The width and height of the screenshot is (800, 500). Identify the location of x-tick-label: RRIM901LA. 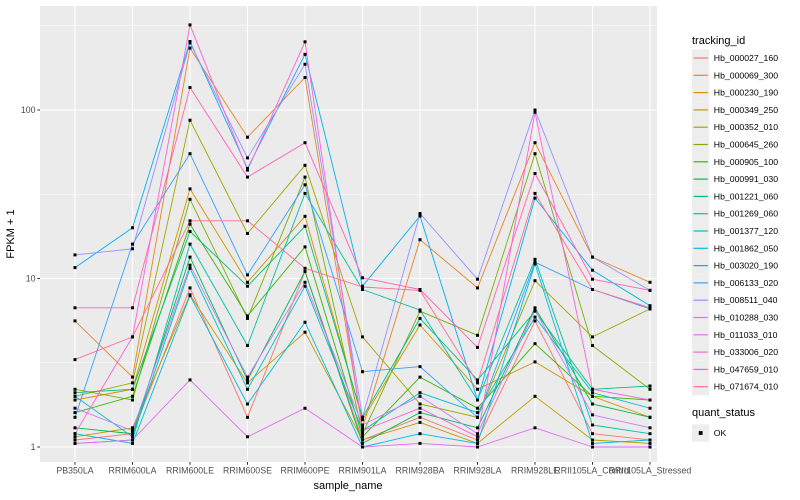
(363, 471).